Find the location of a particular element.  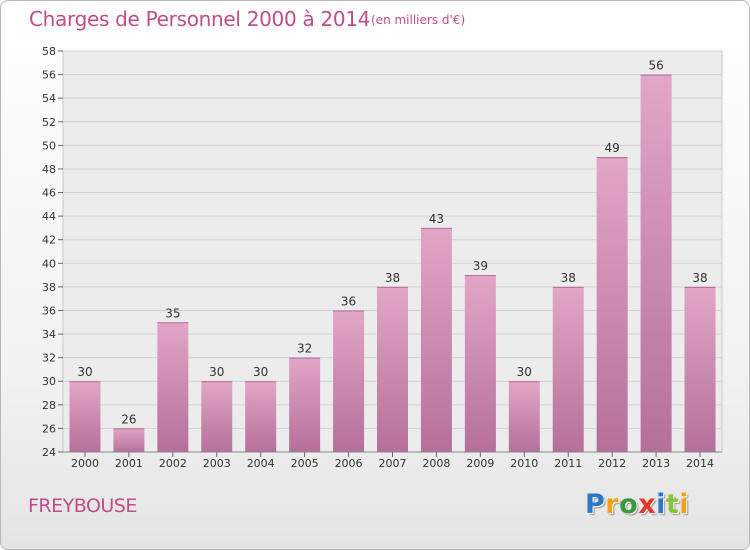

x-tick-label: 2014 is located at coordinates (700, 463).